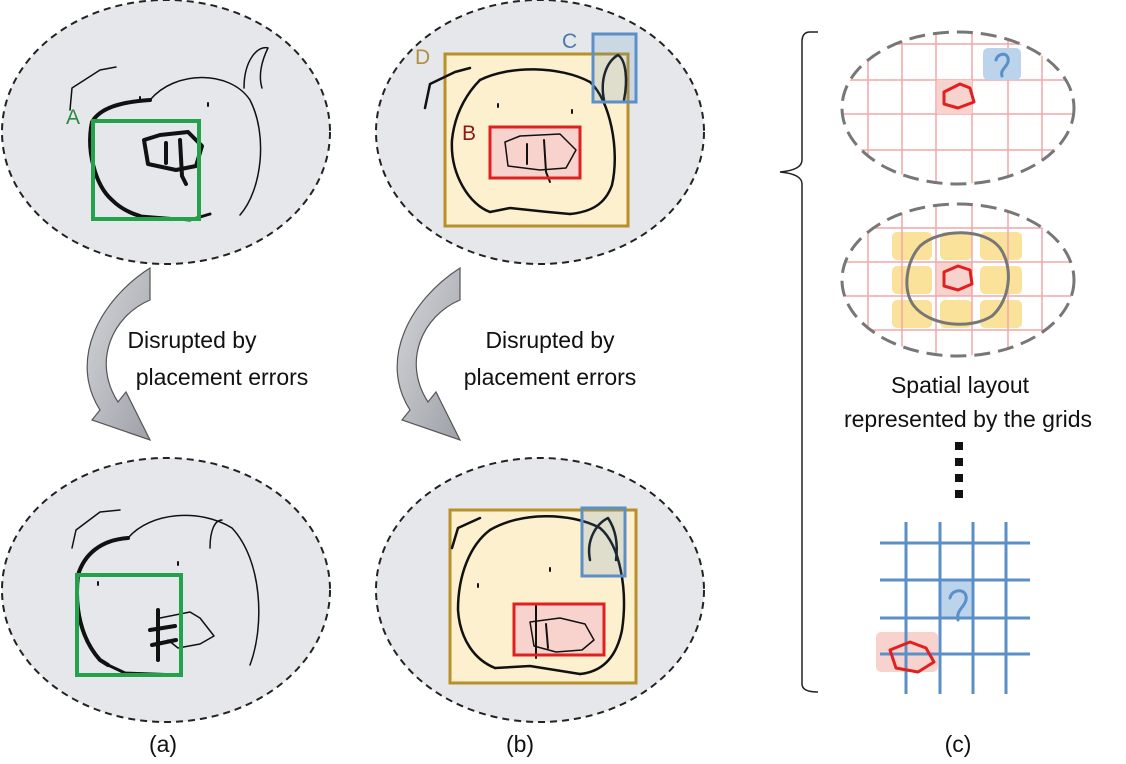 The height and width of the screenshot is (764, 1126). What do you see at coordinates (192, 340) in the screenshot?
I see `arrow-text-a-line1: Disrupted by` at bounding box center [192, 340].